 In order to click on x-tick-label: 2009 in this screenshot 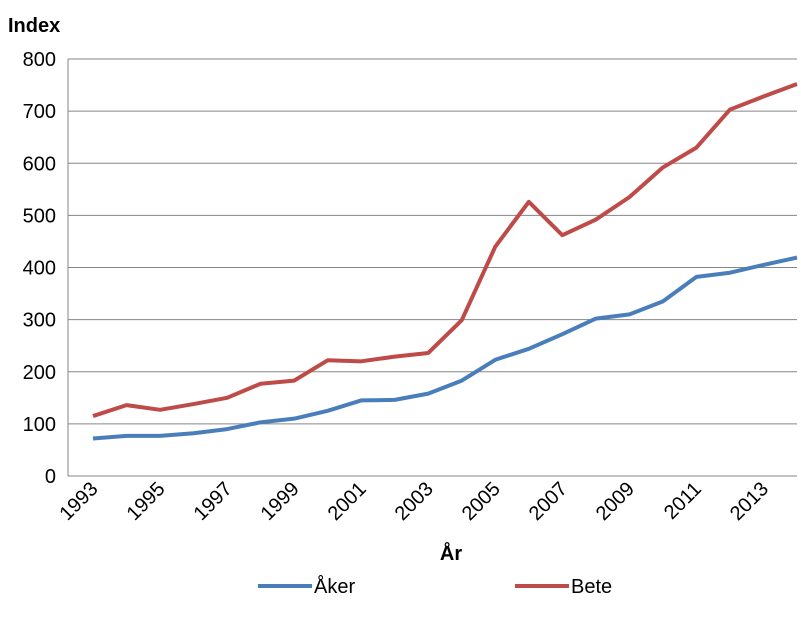, I will do `click(615, 501)`.